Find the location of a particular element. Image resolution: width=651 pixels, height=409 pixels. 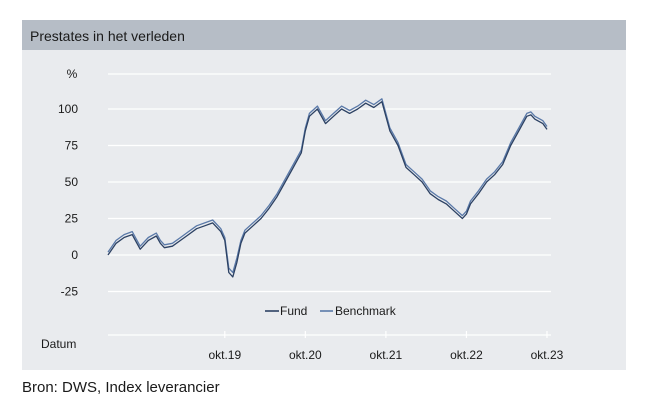

chart-header: Prestates in het verleden is located at coordinates (324, 35).